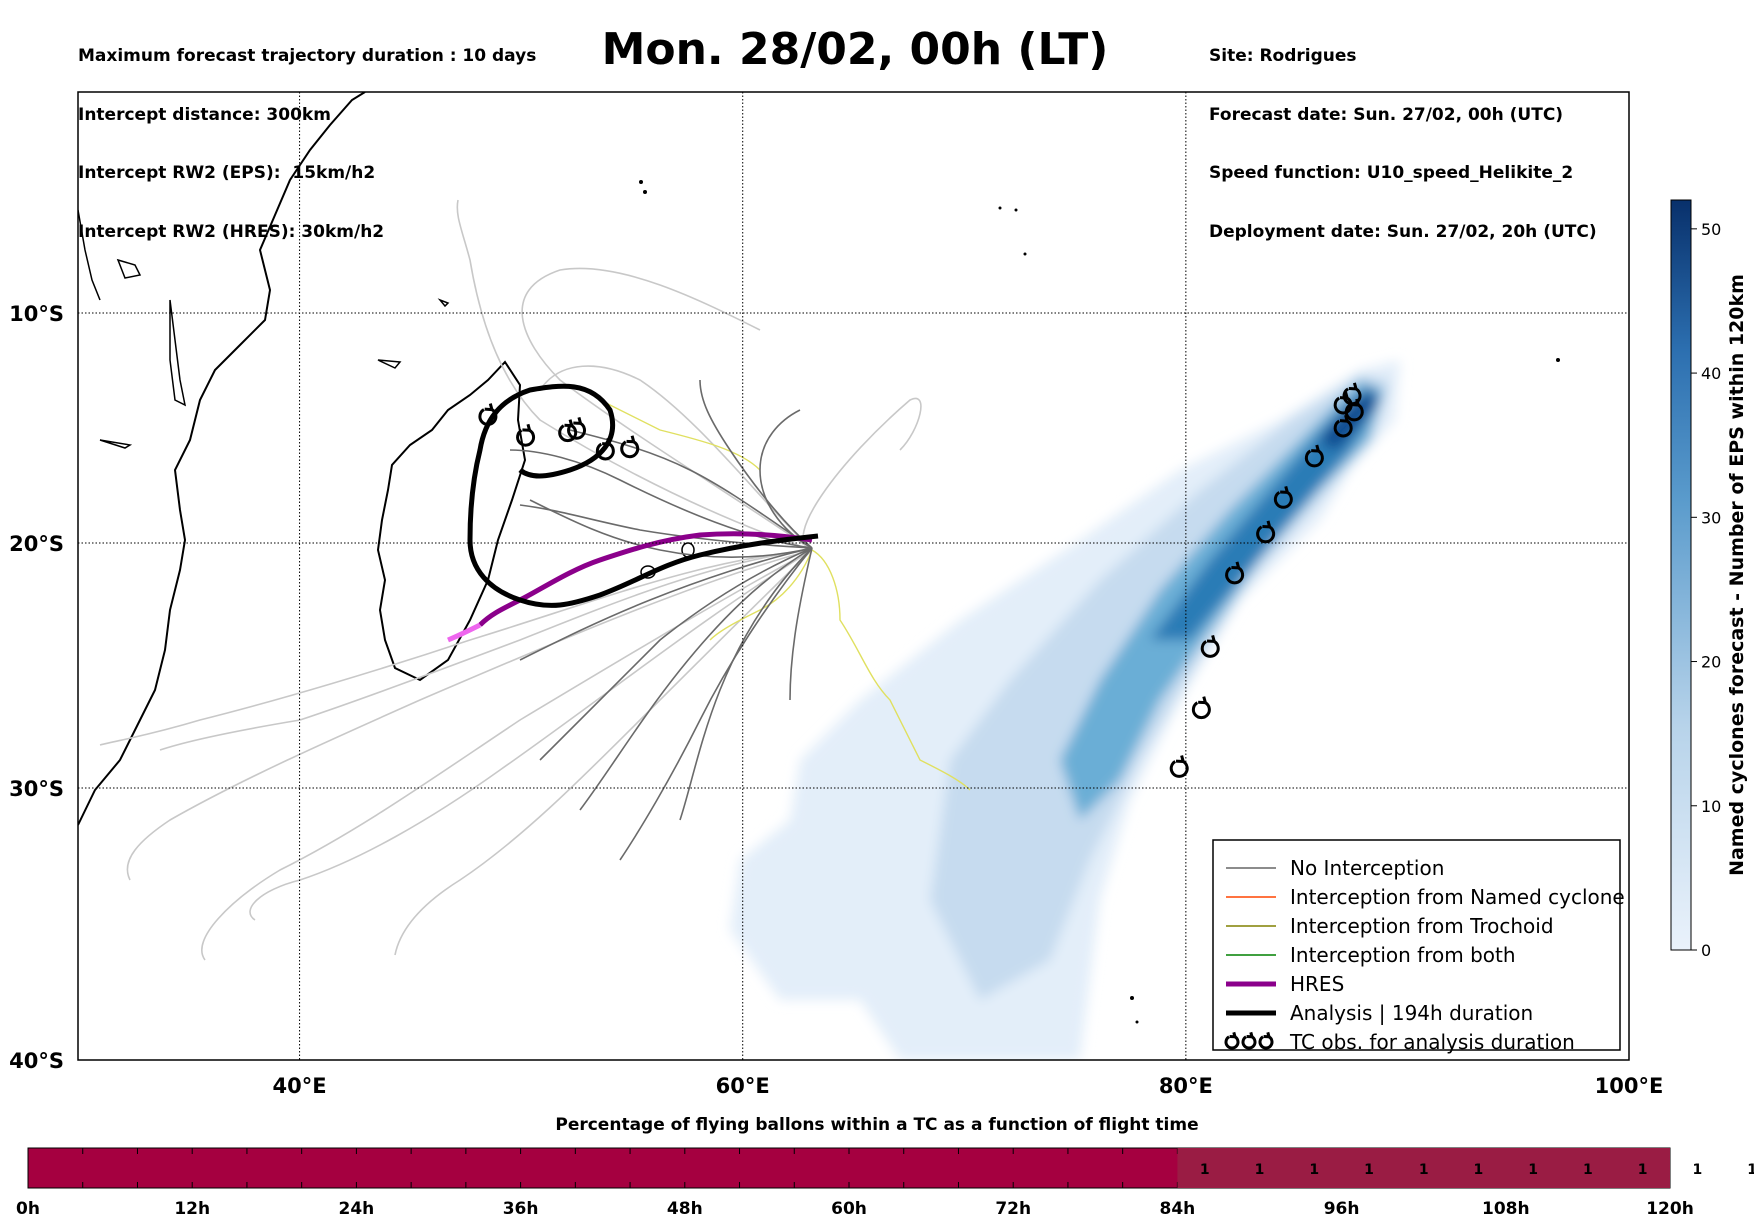 Image resolution: width=1754 pixels, height=1223 pixels. What do you see at coordinates (1681, 575) in the screenshot?
I see `colorbar-ramp` at bounding box center [1681, 575].